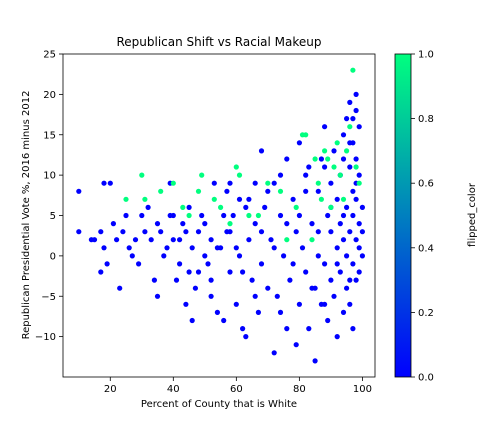 The width and height of the screenshot is (504, 432). What do you see at coordinates (218, 42) in the screenshot?
I see `chart-title: Republican Shift vs Racial Makeup` at bounding box center [218, 42].